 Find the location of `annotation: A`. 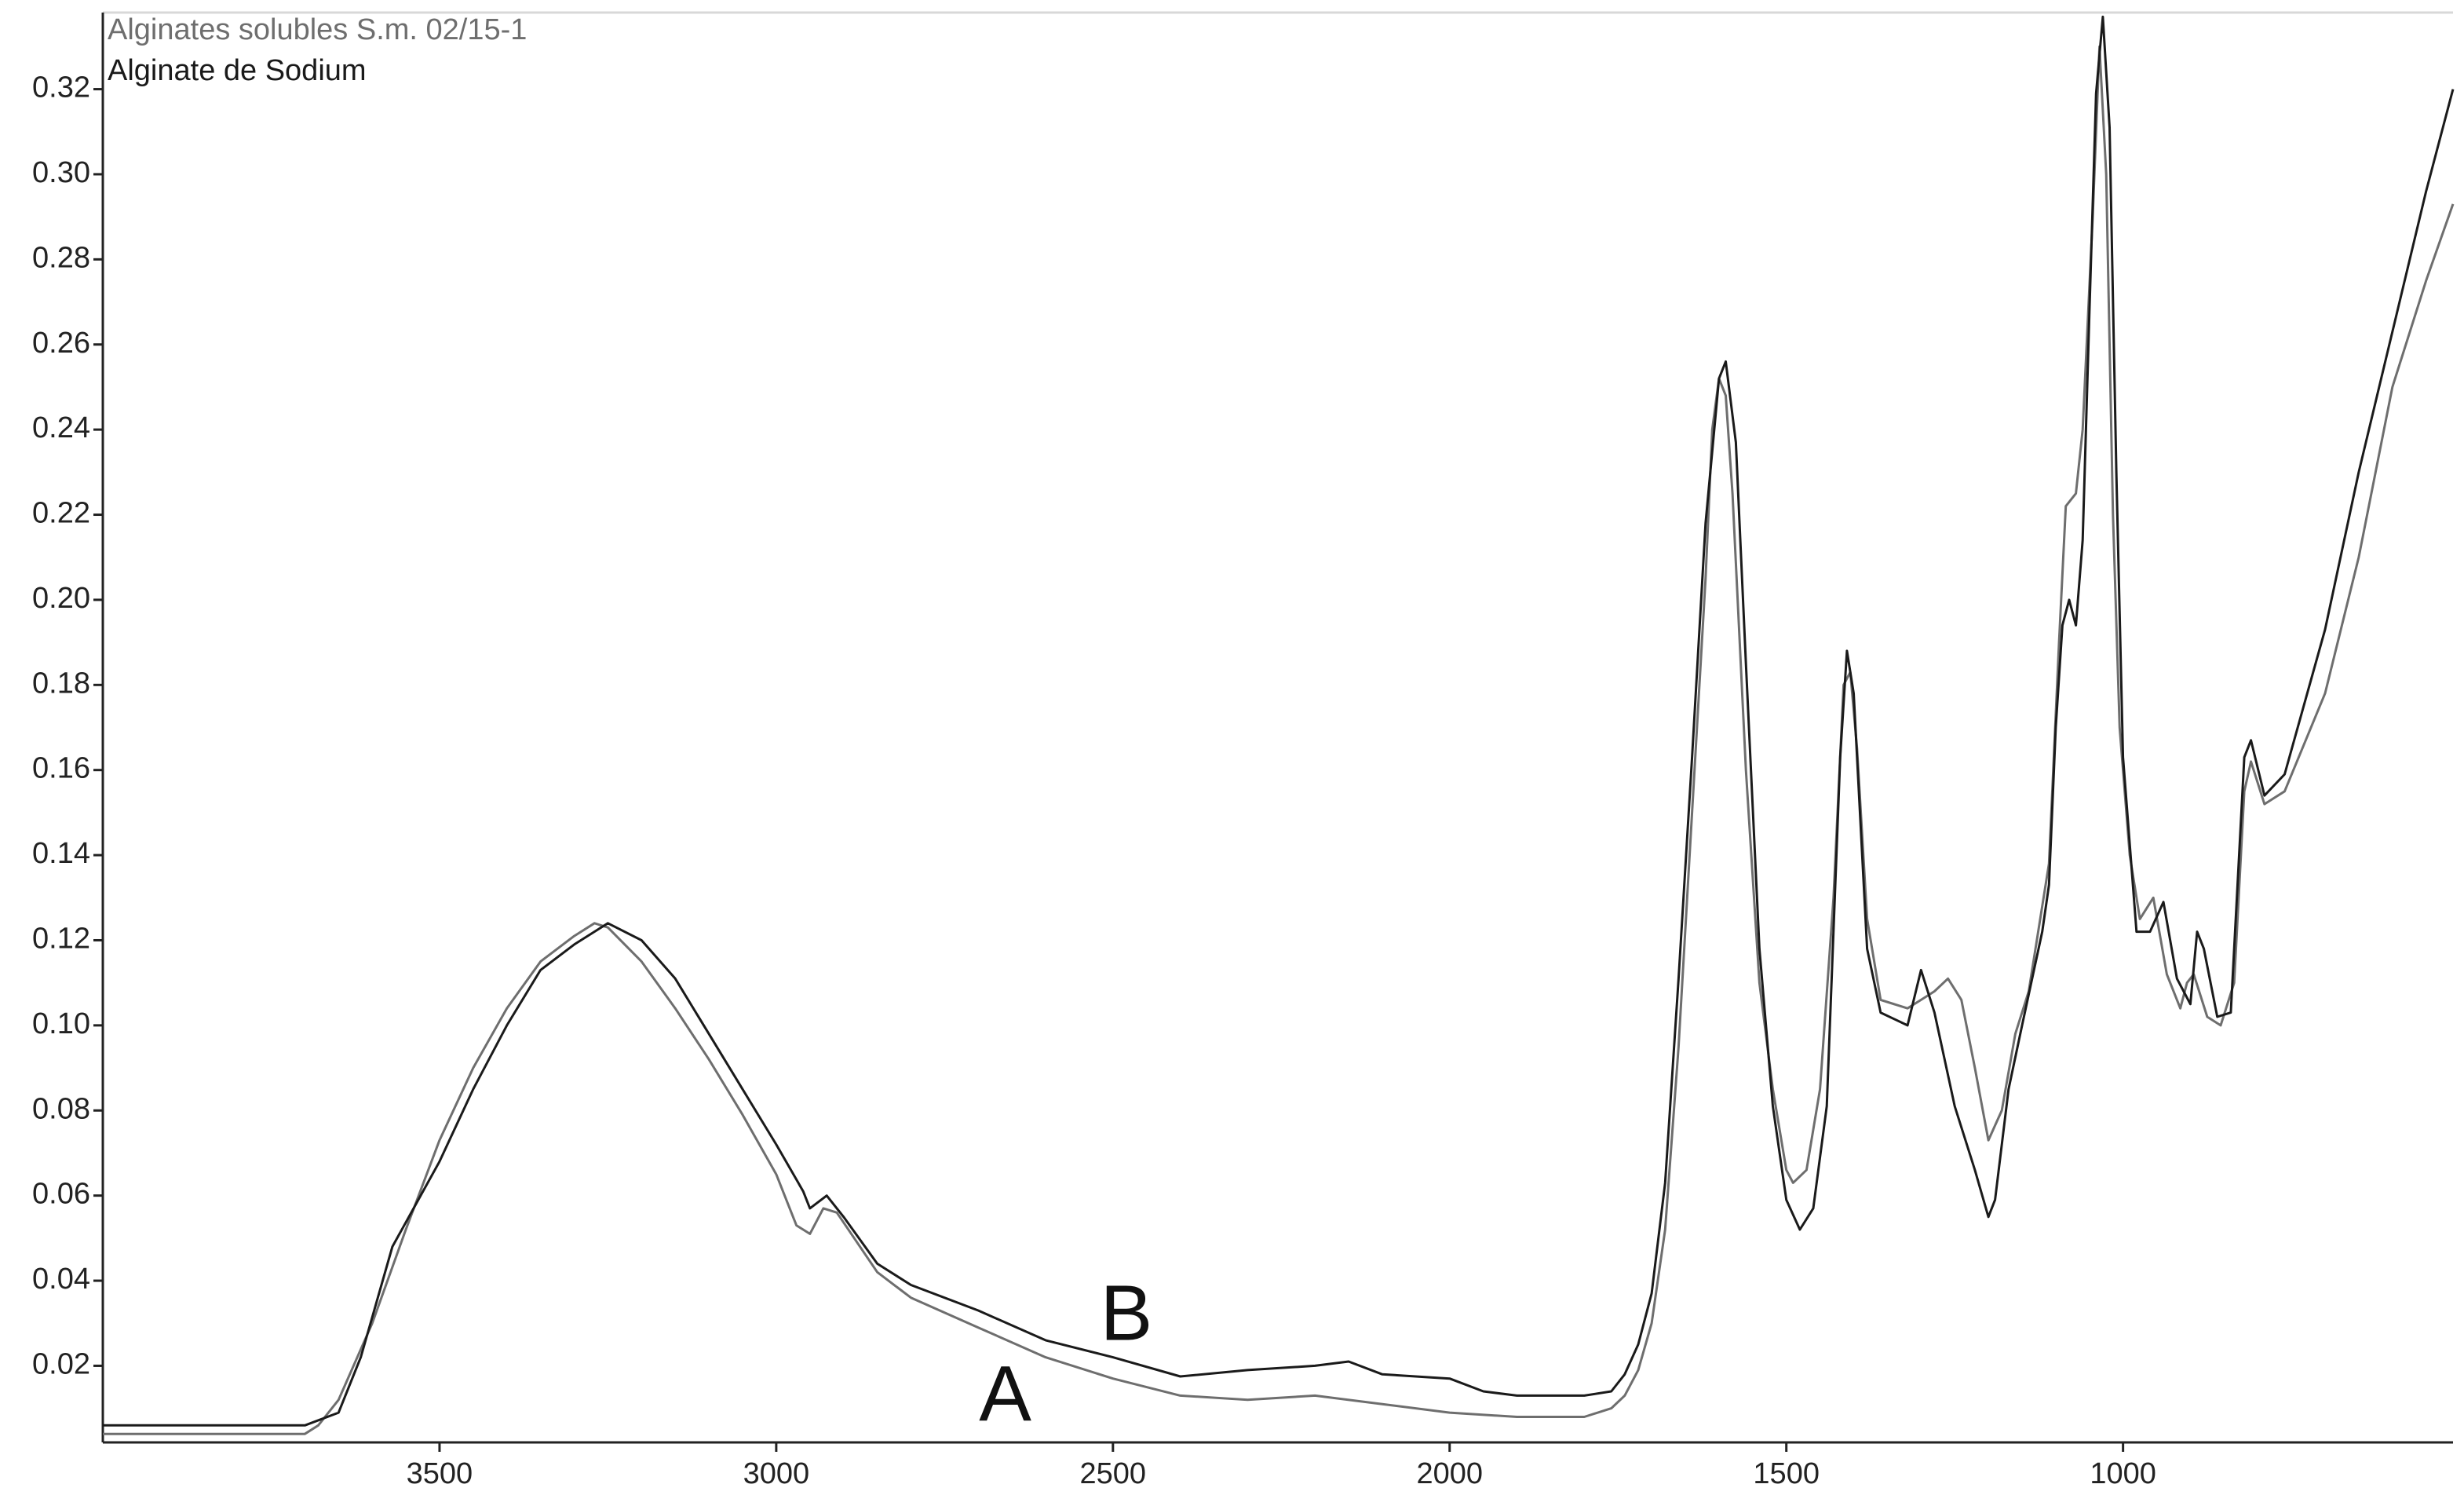

annotation: A is located at coordinates (1005, 1394).